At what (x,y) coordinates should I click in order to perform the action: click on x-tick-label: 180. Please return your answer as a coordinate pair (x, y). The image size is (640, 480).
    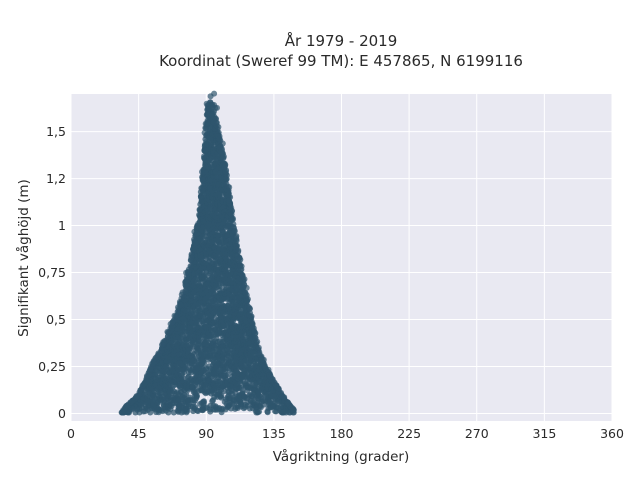
    Looking at the image, I should click on (342, 433).